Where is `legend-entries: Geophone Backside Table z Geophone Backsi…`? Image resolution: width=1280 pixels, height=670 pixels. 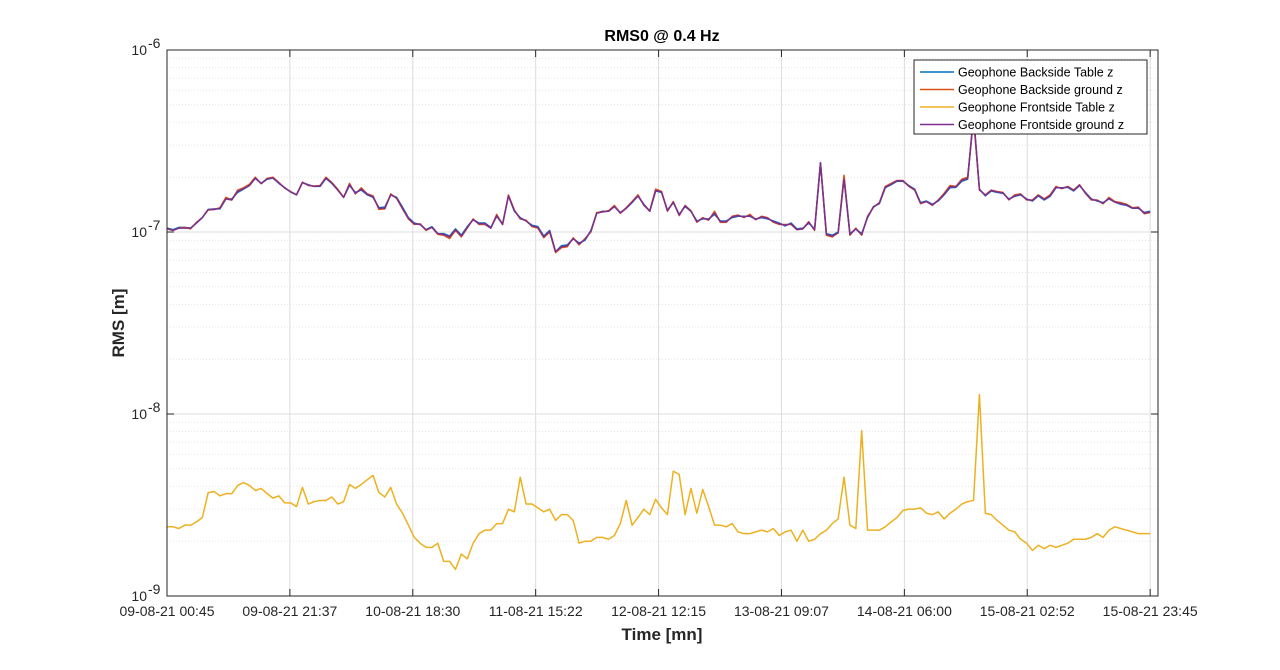
legend-entries: Geophone Backside Table z Geophone Backsi… is located at coordinates (1022, 99).